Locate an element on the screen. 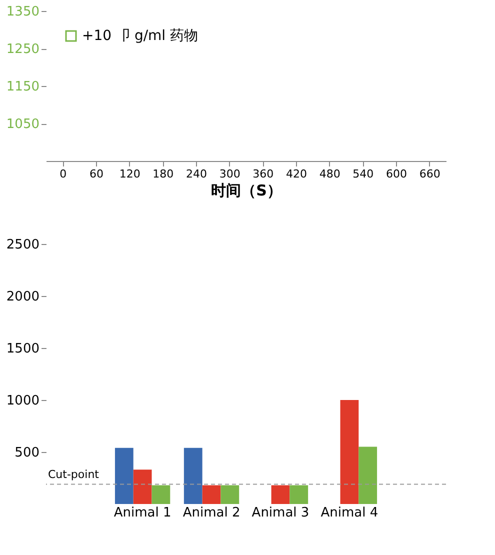  x-tick-label: 0 is located at coordinates (63, 174).